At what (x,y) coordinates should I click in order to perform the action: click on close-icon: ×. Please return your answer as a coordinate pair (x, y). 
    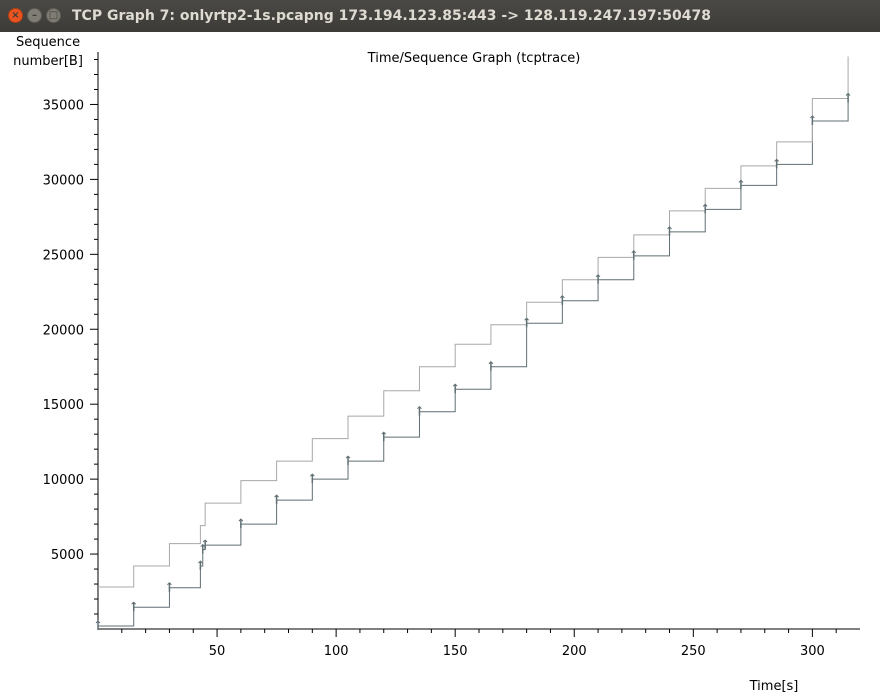
    Looking at the image, I should click on (15, 15).